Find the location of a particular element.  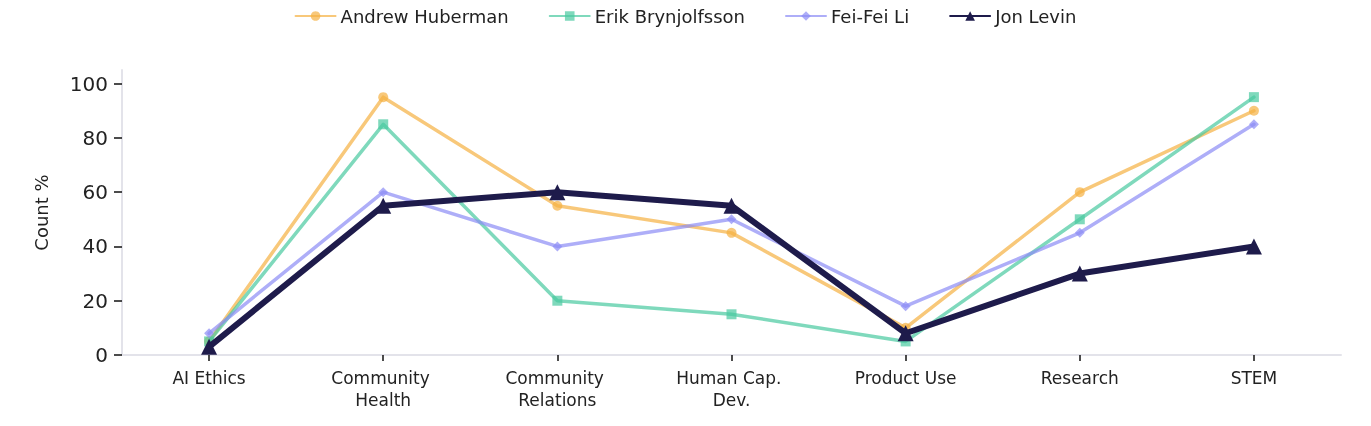

y-tick-label: 0 is located at coordinates (101, 355).